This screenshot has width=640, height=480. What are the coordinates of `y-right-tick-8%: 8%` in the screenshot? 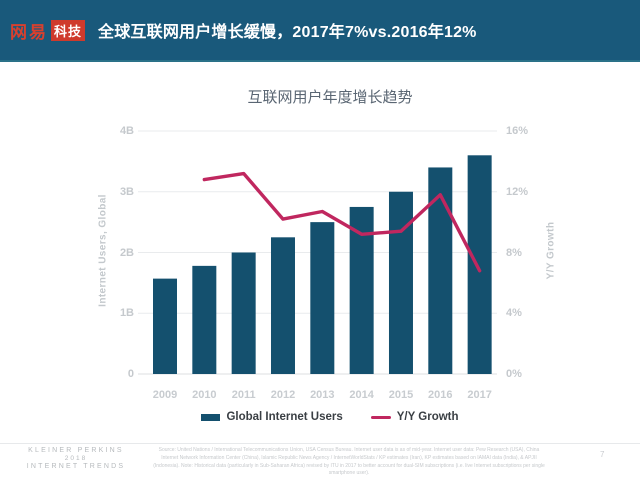 It's located at (514, 252).